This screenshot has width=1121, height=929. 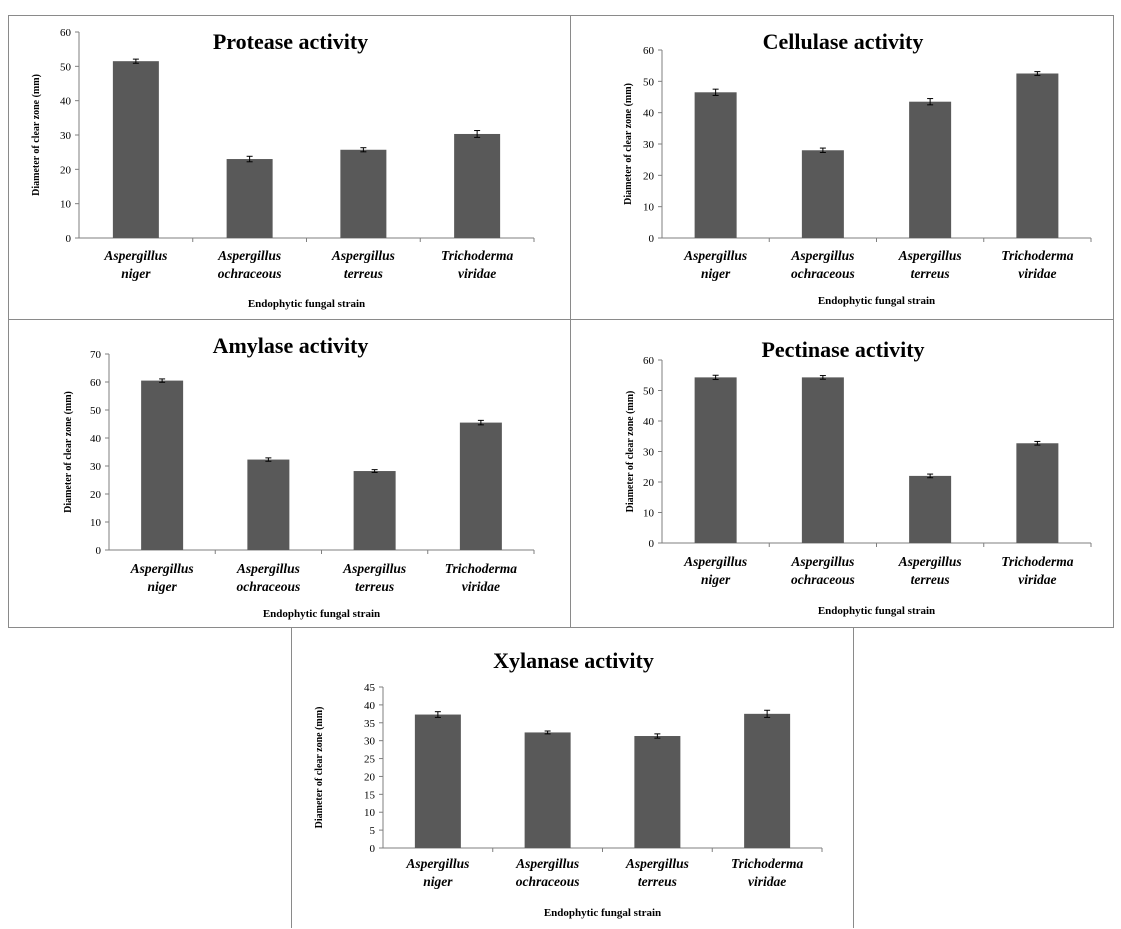 What do you see at coordinates (373, 831) in the screenshot?
I see `y-tick-label: 5` at bounding box center [373, 831].